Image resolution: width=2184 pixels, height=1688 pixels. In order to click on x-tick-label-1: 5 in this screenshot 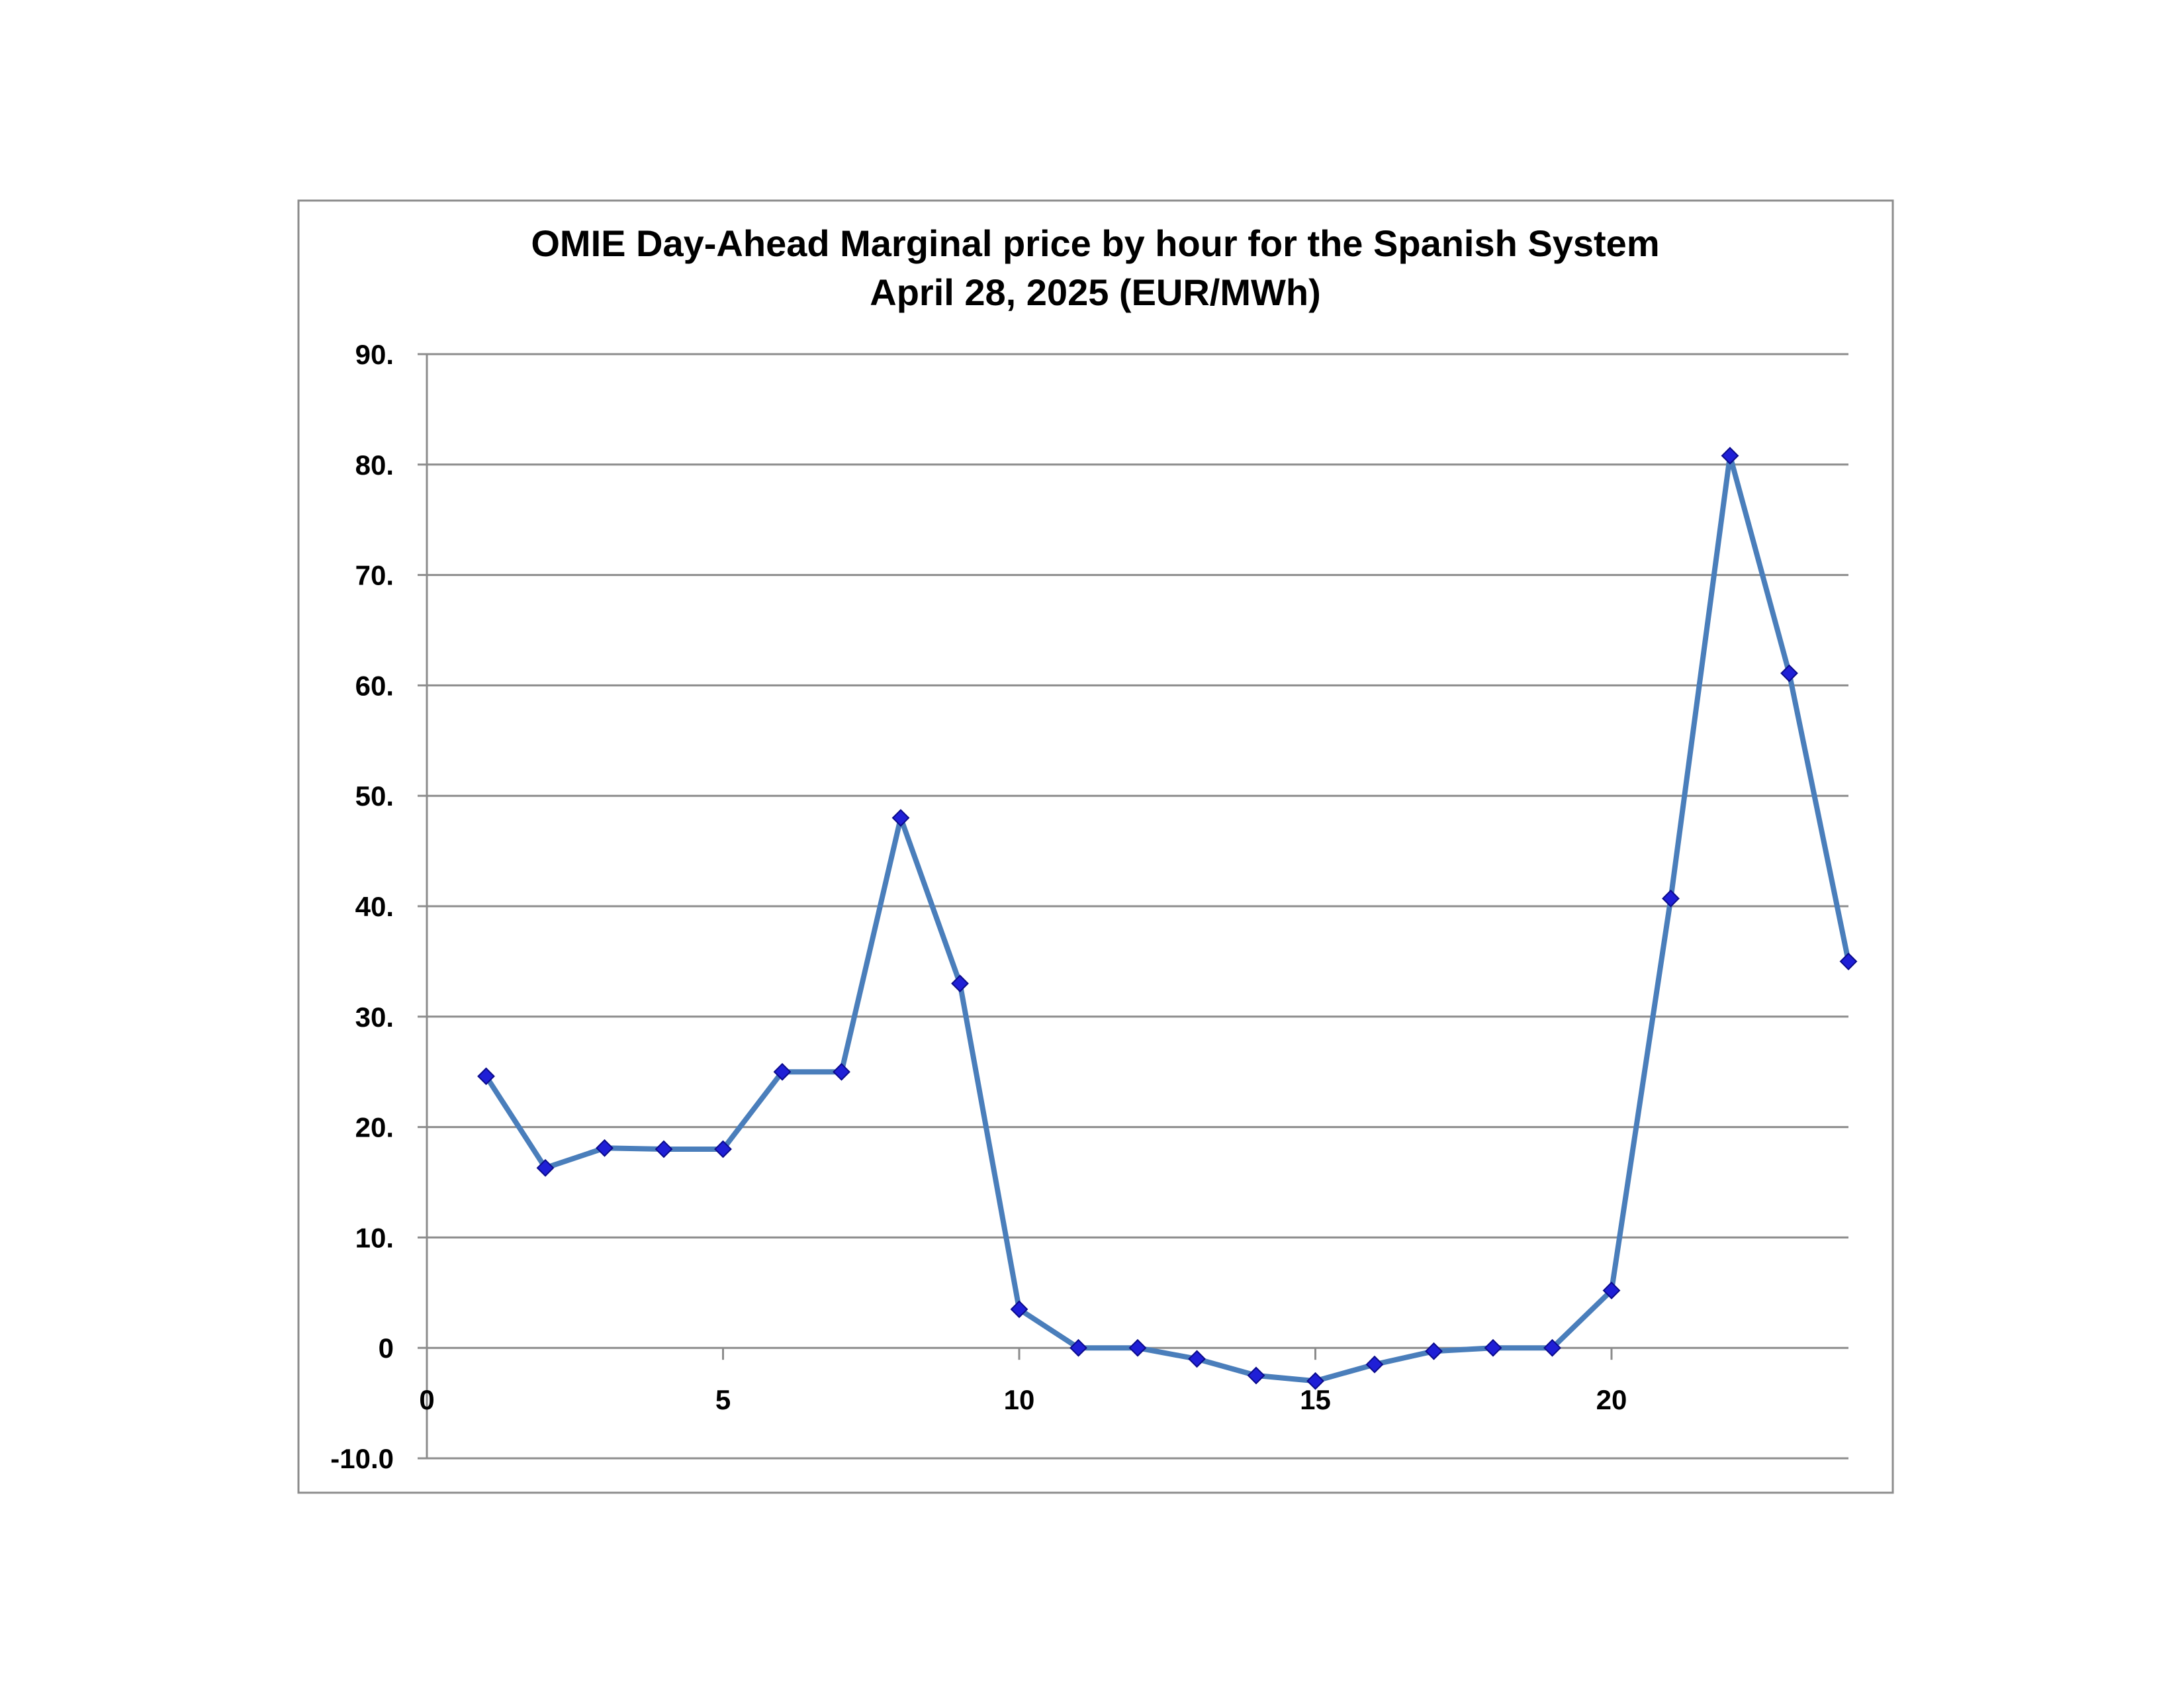, I will do `click(723, 1399)`.